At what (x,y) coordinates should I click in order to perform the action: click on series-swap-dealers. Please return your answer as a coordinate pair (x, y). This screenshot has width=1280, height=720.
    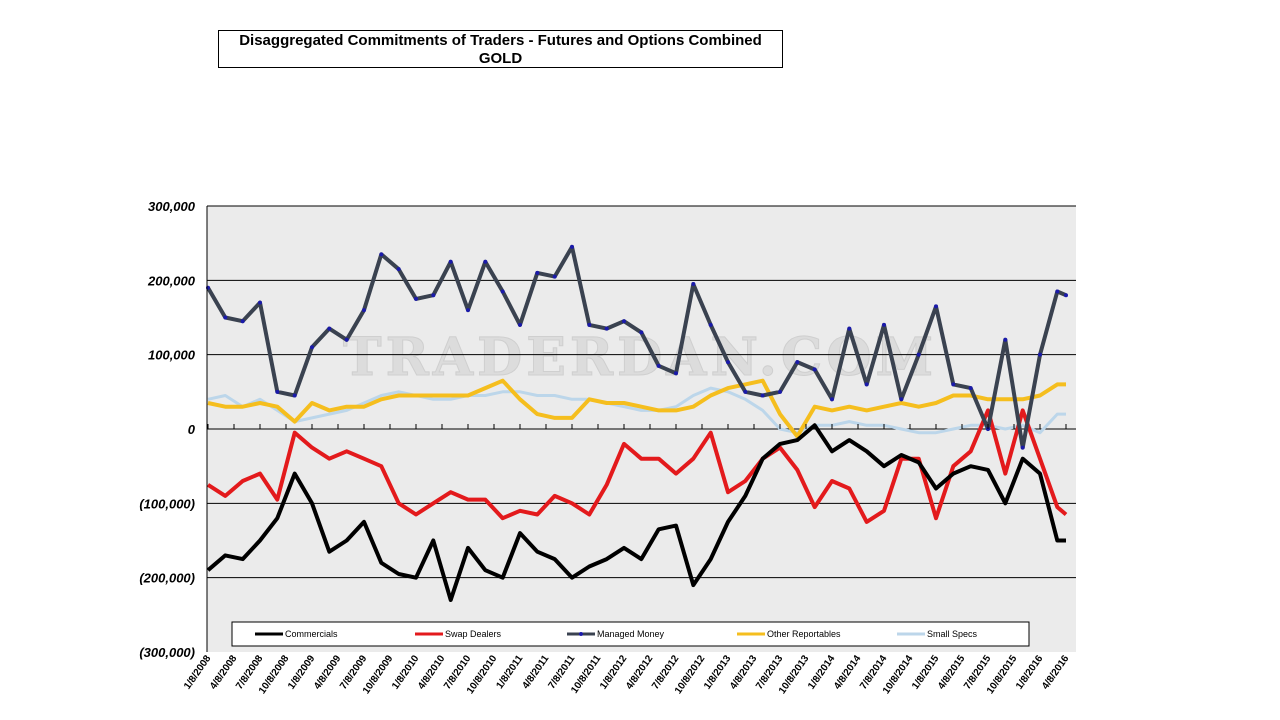
    Looking at the image, I should click on (637, 466).